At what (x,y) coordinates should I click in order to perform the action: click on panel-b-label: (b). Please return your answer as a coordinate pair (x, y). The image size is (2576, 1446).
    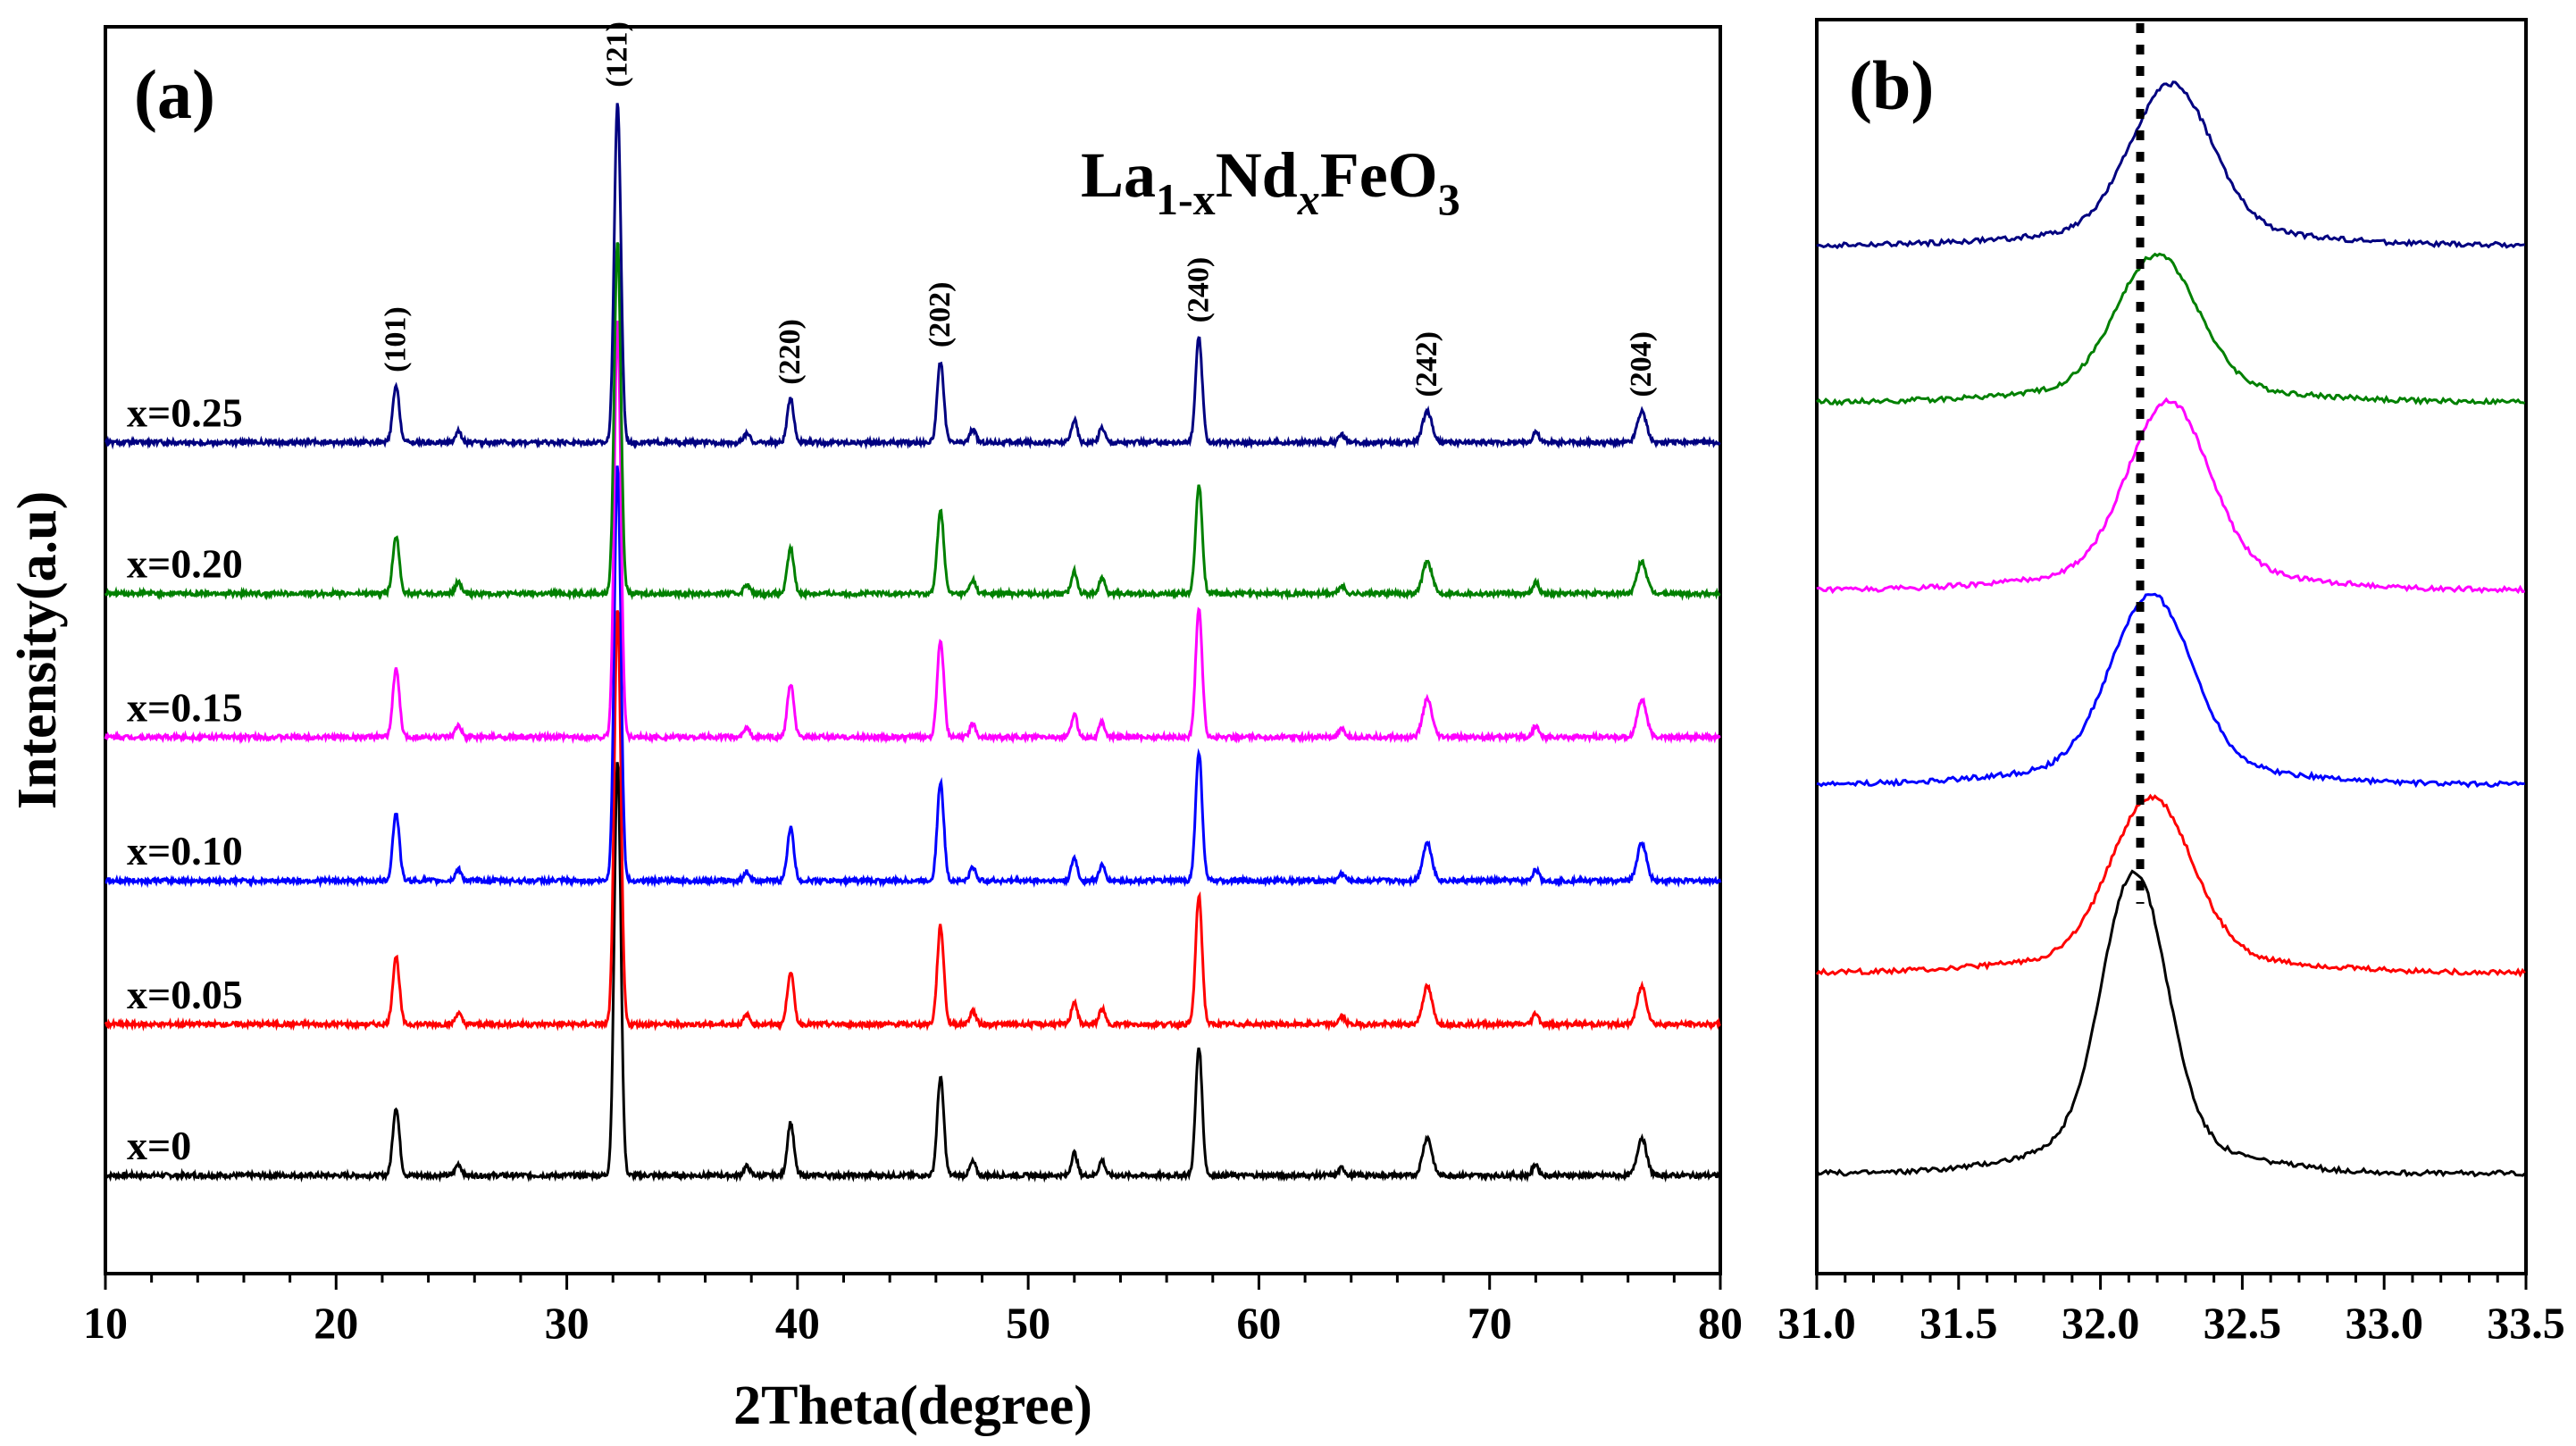
    Looking at the image, I should click on (1892, 85).